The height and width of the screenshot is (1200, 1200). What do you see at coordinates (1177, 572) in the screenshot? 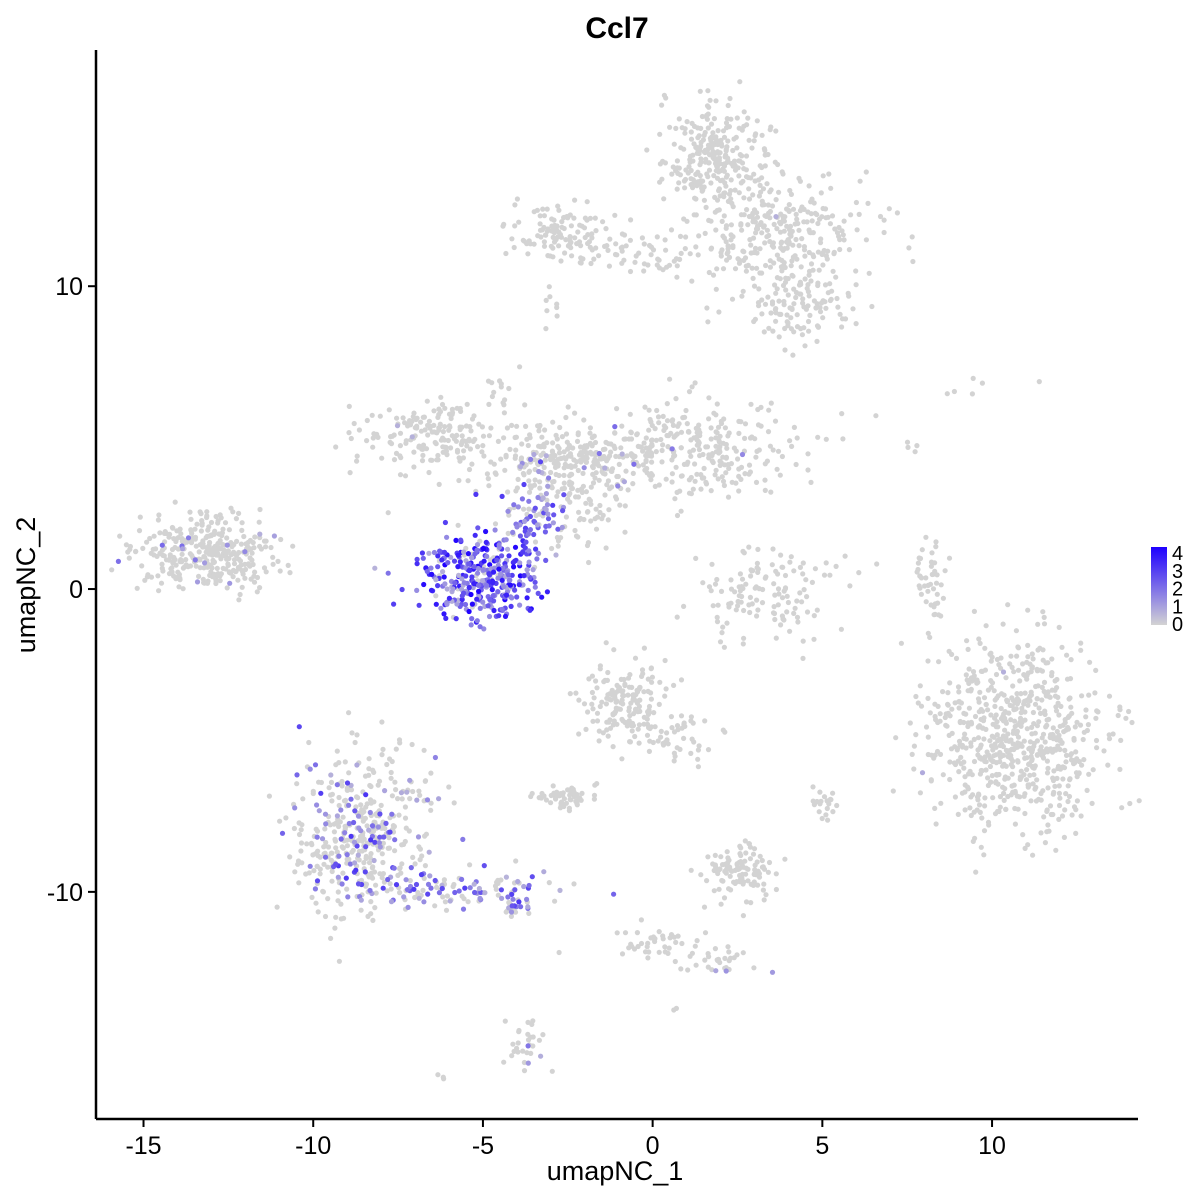
I see `legend-label: 3` at bounding box center [1177, 572].